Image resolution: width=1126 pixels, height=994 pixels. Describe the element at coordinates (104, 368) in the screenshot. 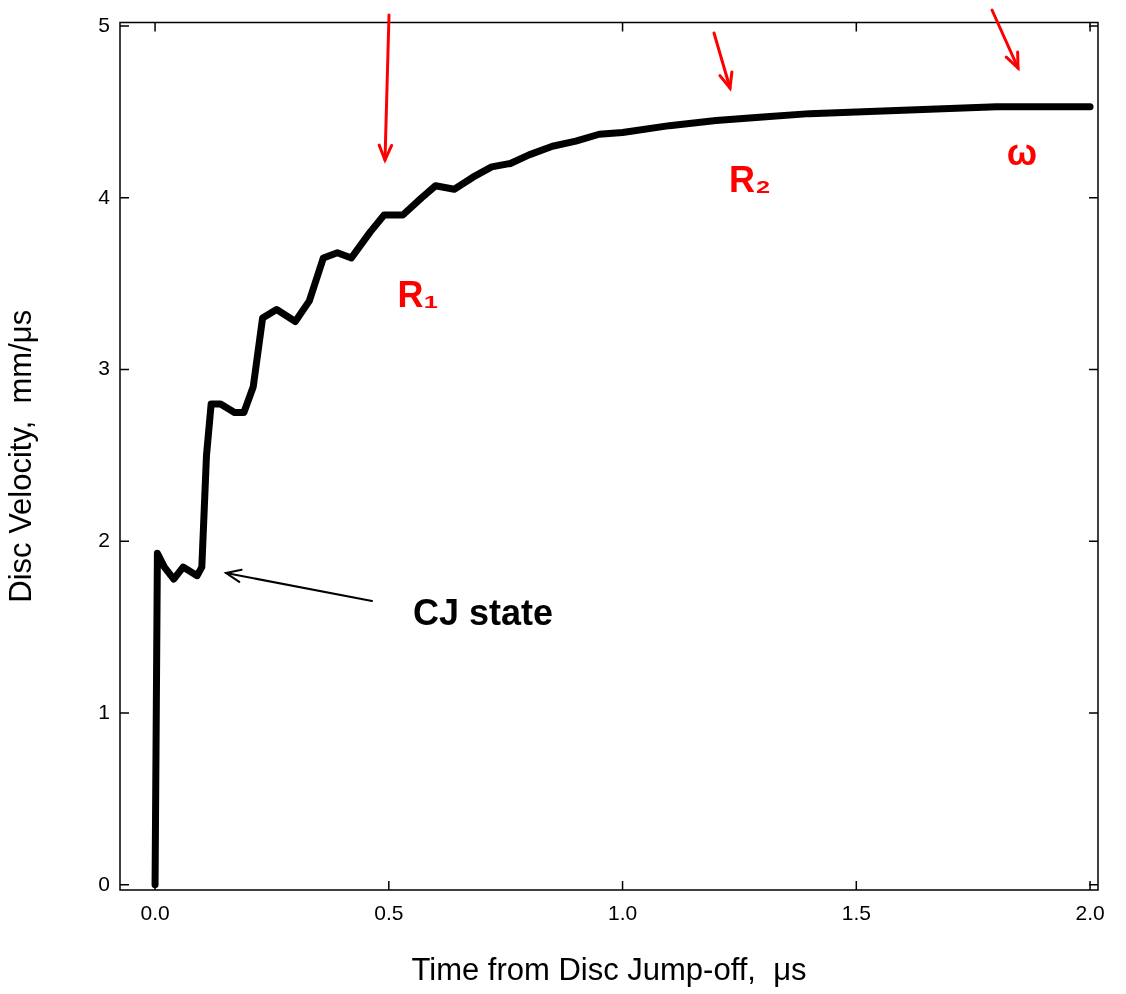

I see `y-tick-label: 3` at that location.